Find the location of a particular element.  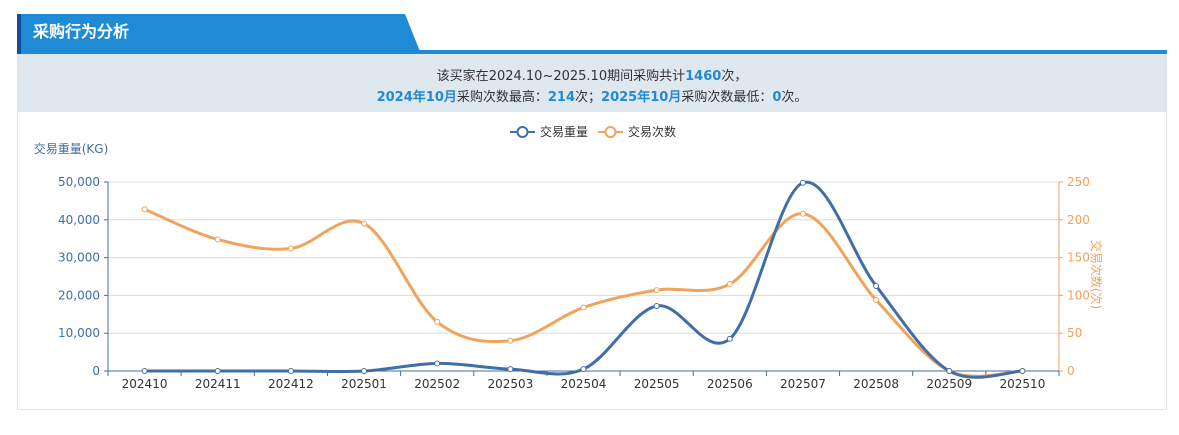

summary-text: 次， is located at coordinates (734, 76).